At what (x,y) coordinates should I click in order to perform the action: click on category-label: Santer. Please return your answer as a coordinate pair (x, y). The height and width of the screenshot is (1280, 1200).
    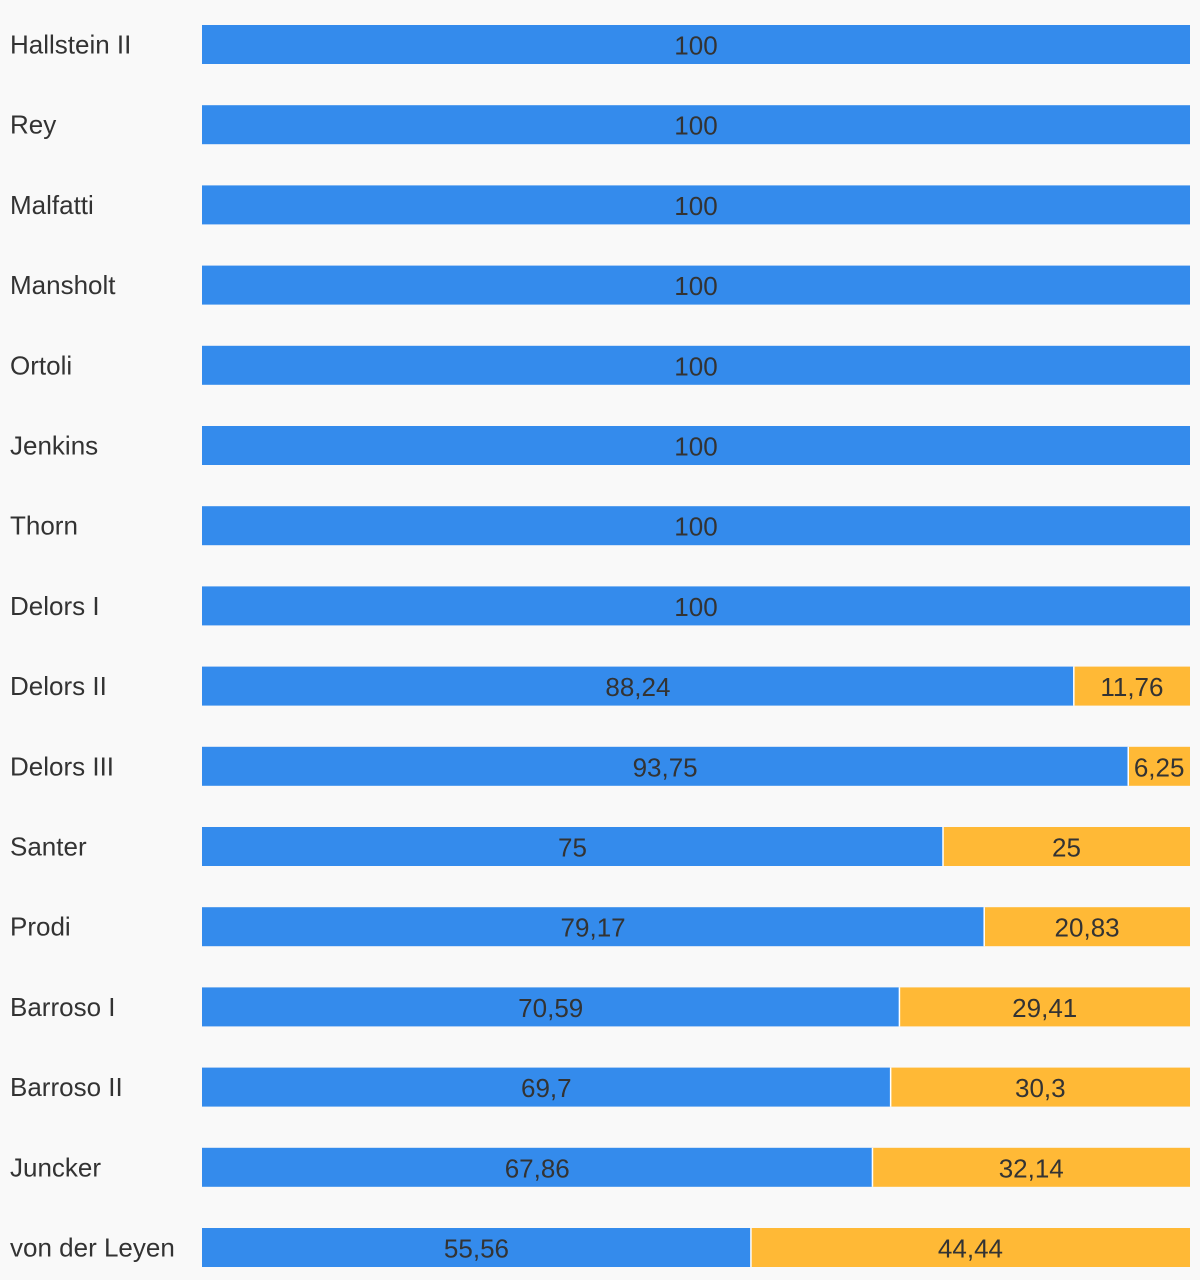
    Looking at the image, I should click on (48, 847).